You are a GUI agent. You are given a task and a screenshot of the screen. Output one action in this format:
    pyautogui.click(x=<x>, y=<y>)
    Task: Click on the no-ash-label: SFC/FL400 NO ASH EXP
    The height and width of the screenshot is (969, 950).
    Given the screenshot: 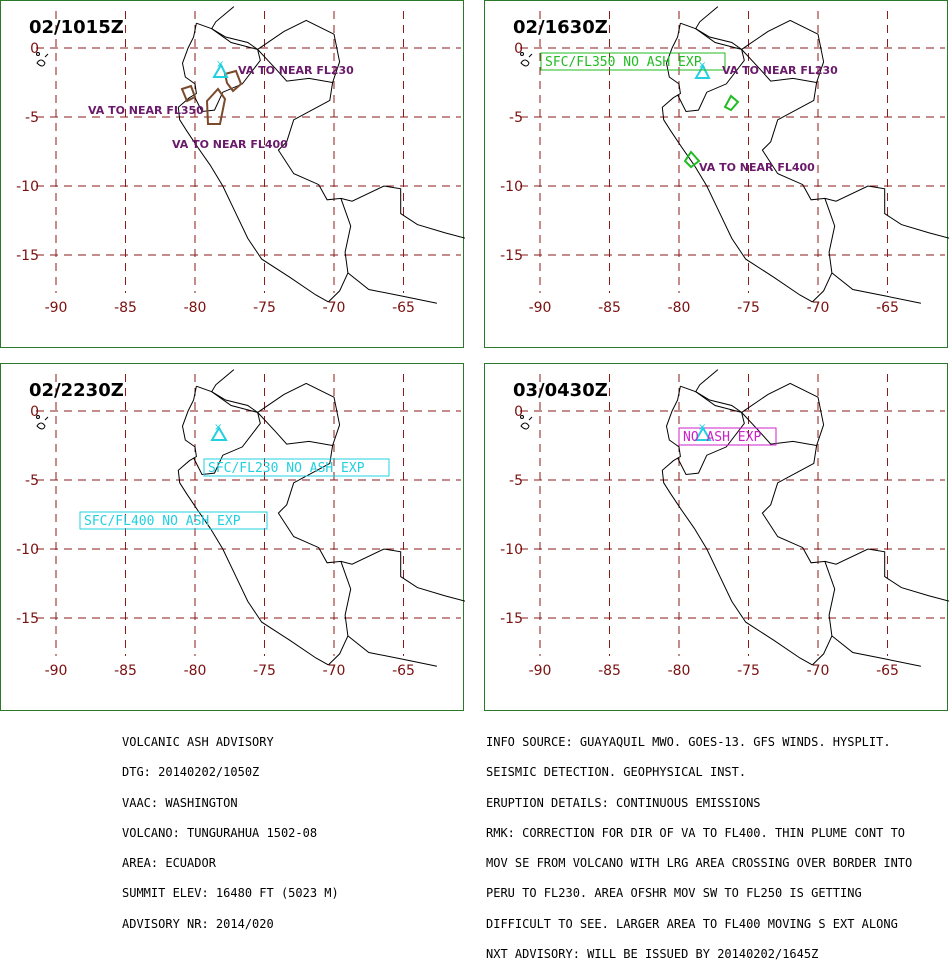 What is the action you would take?
    pyautogui.click(x=162, y=521)
    